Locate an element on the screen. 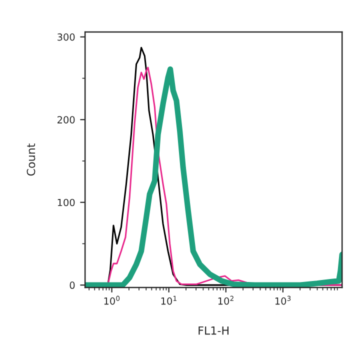 The height and width of the screenshot is (355, 362). x-tick-label: 10$^{1}$ is located at coordinates (168, 300).